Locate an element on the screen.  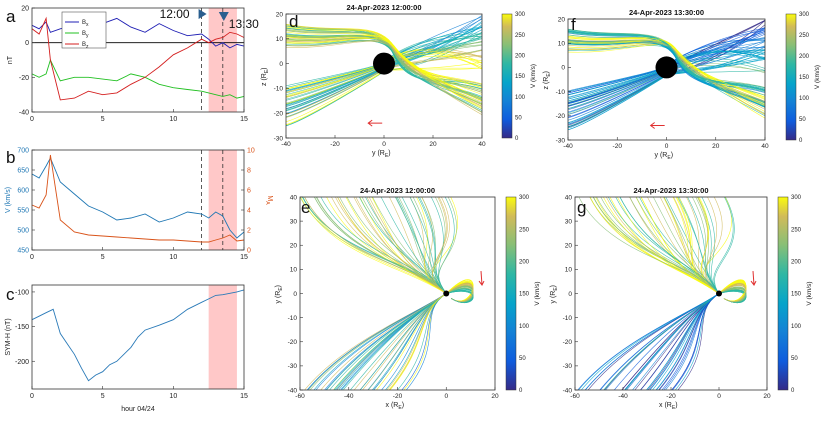
panel-title: 24-Apr-2023 12:00:00 is located at coordinates (397, 190).